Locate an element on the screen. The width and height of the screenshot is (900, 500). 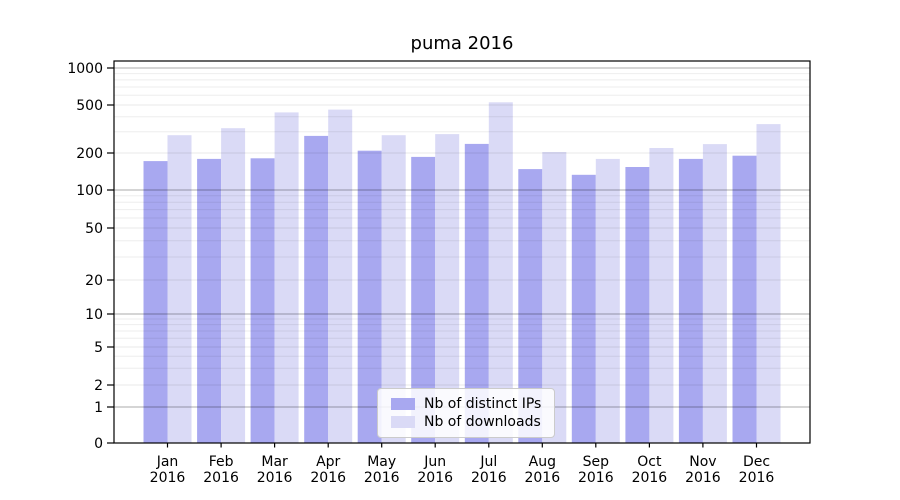
y-tick-label: 1000 is located at coordinates (85, 69).